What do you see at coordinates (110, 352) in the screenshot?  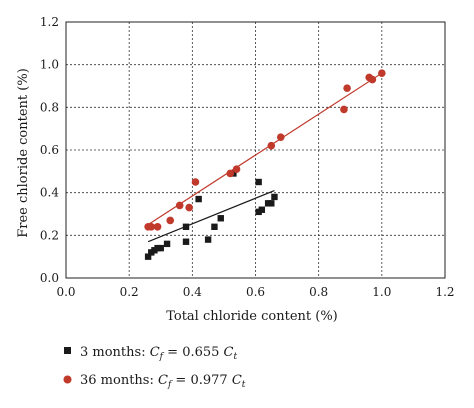 I see `legend-name-3-months: 3 months` at bounding box center [110, 352].